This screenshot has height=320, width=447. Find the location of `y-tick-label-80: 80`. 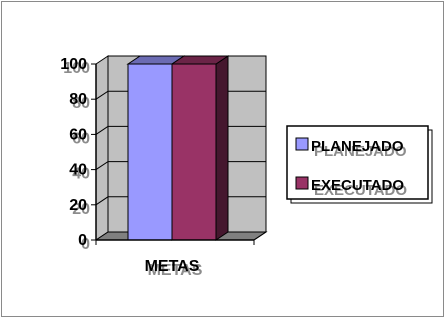

y-tick-label-80: 80 is located at coordinates (78, 99).